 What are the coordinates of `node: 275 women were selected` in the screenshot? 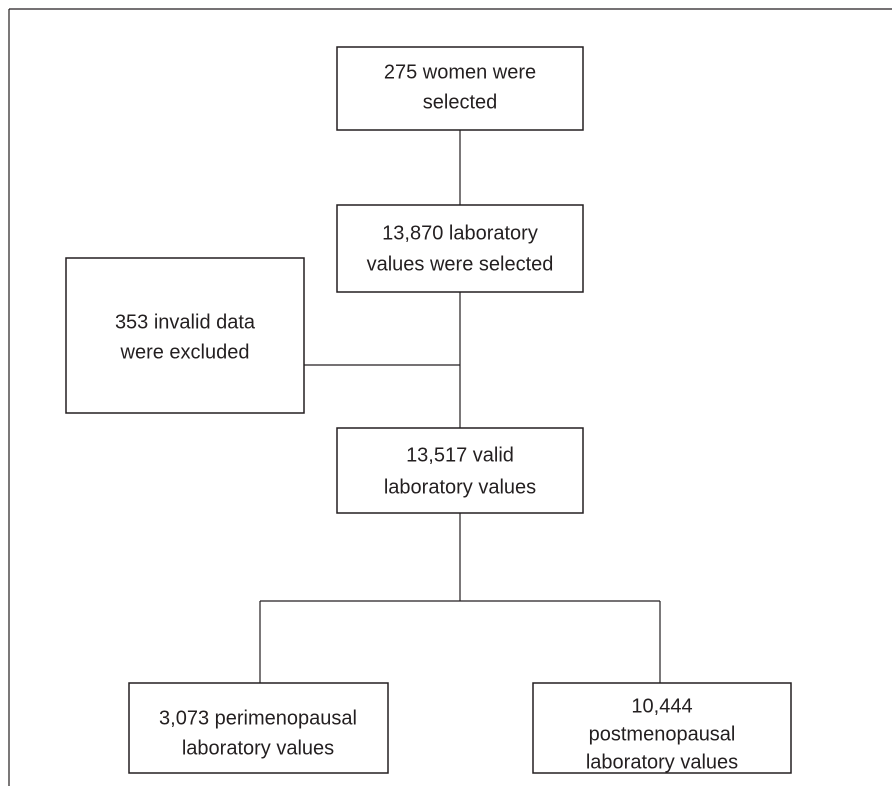 It's located at (460, 88).